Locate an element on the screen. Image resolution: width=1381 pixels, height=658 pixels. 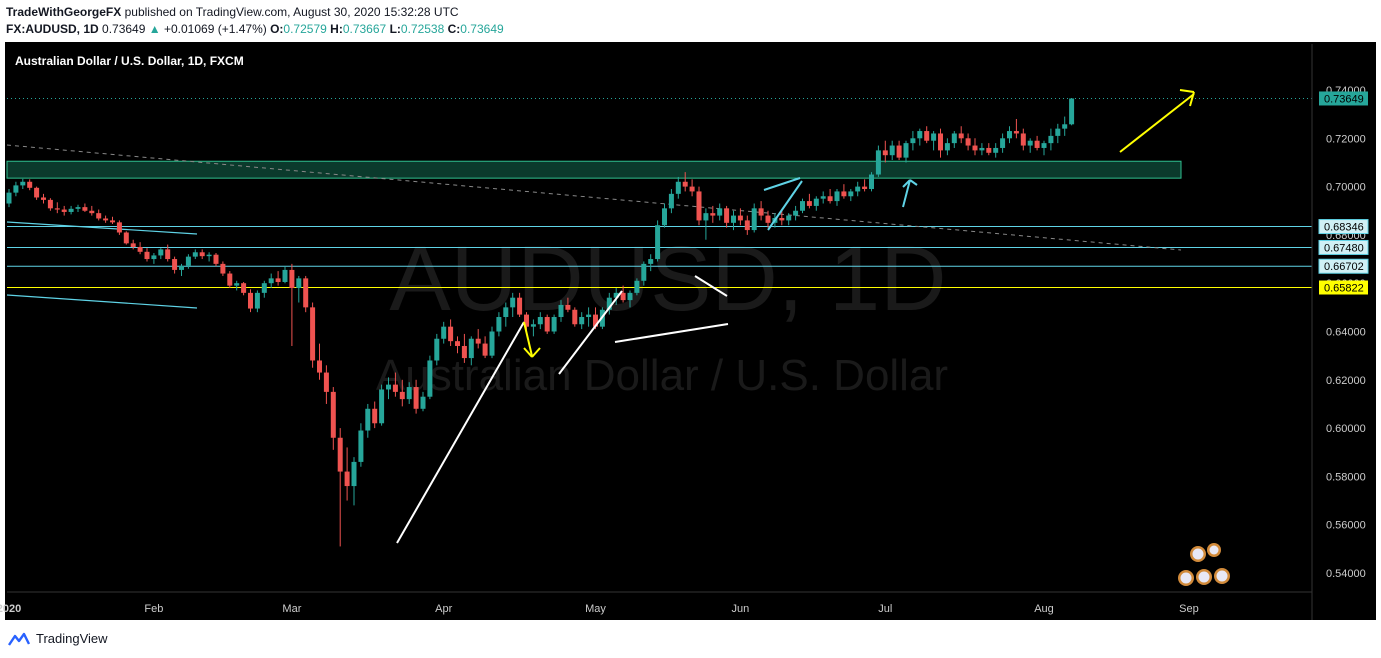
watermark-name: Australian Dollar / U.S. Dollar is located at coordinates (662, 375).